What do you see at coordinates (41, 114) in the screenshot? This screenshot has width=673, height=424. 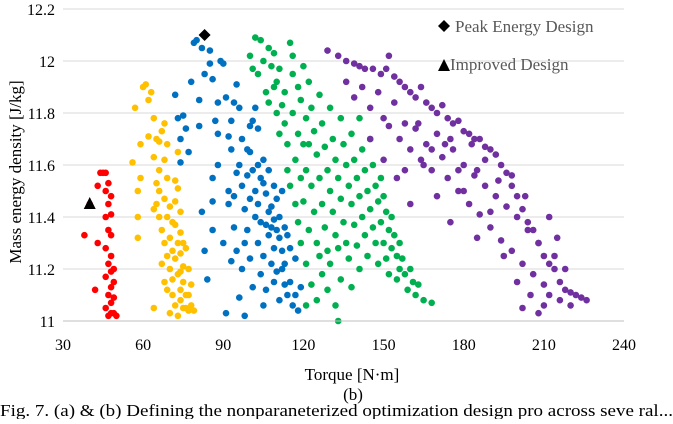 I see `y-tick-label: 11.8` at bounding box center [41, 114].